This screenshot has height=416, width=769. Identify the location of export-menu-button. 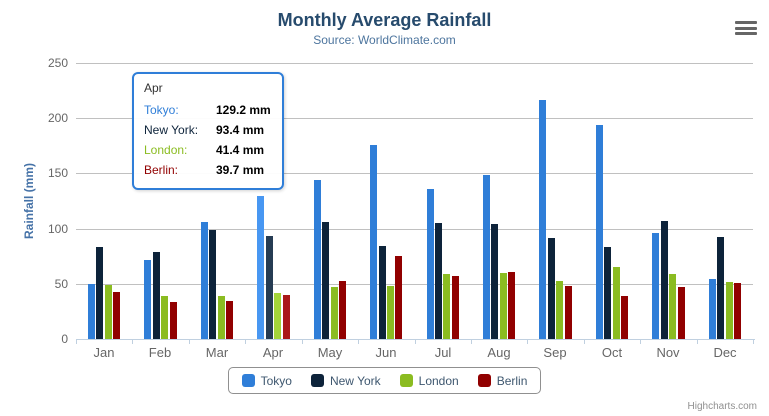
(746, 29).